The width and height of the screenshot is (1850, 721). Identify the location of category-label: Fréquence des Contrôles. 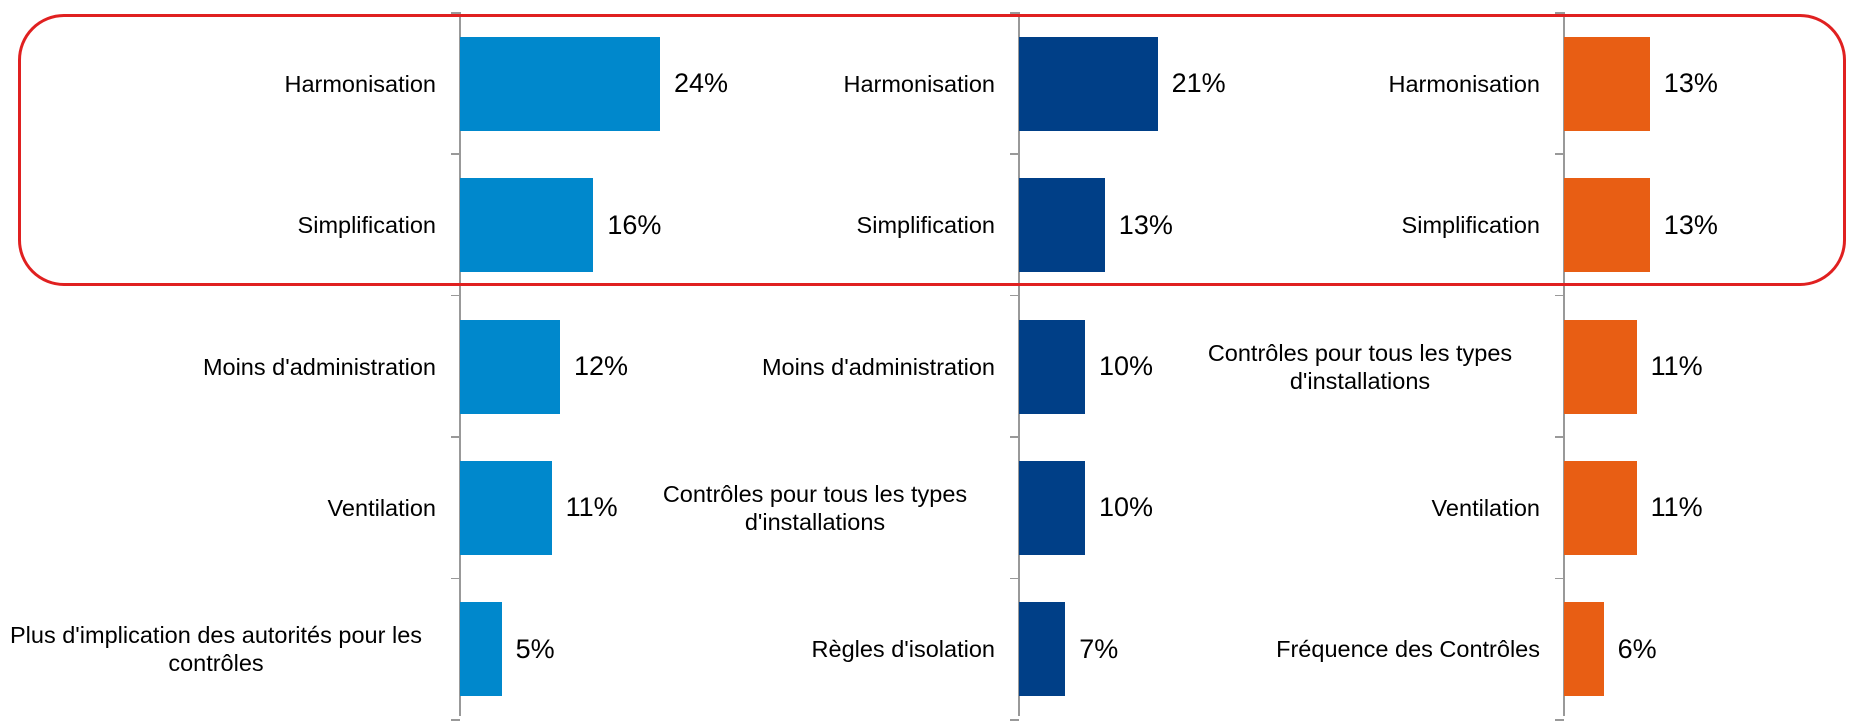
(1360, 649).